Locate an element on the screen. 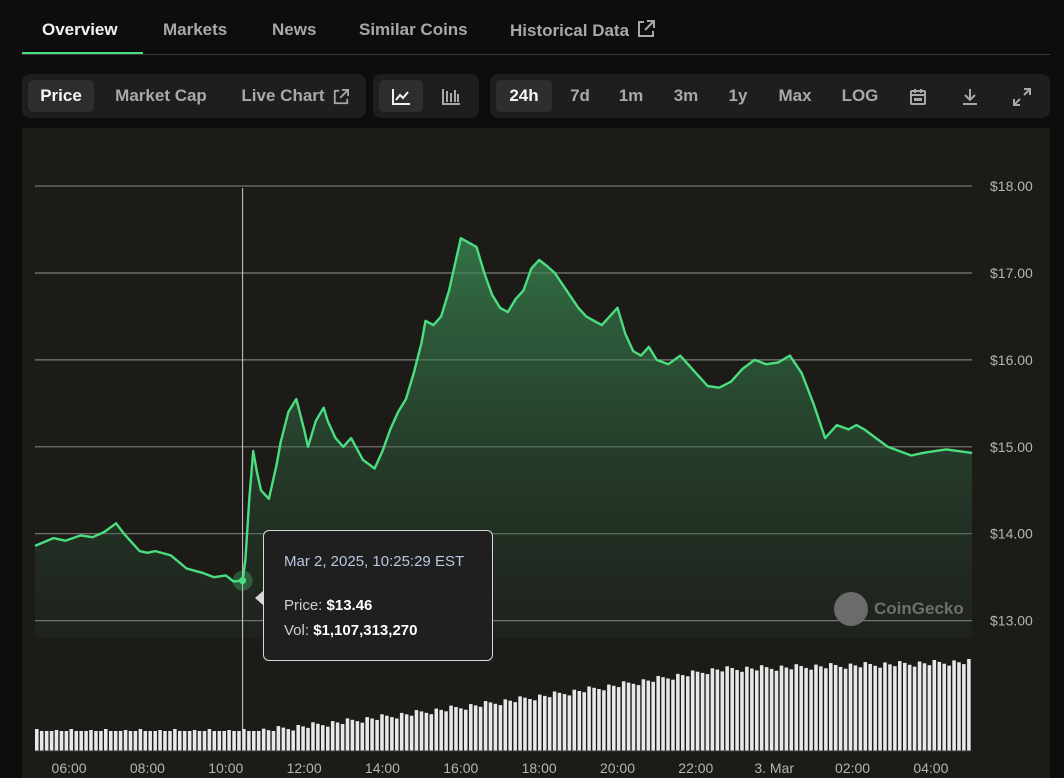  date-range-button is located at coordinates (918, 96).